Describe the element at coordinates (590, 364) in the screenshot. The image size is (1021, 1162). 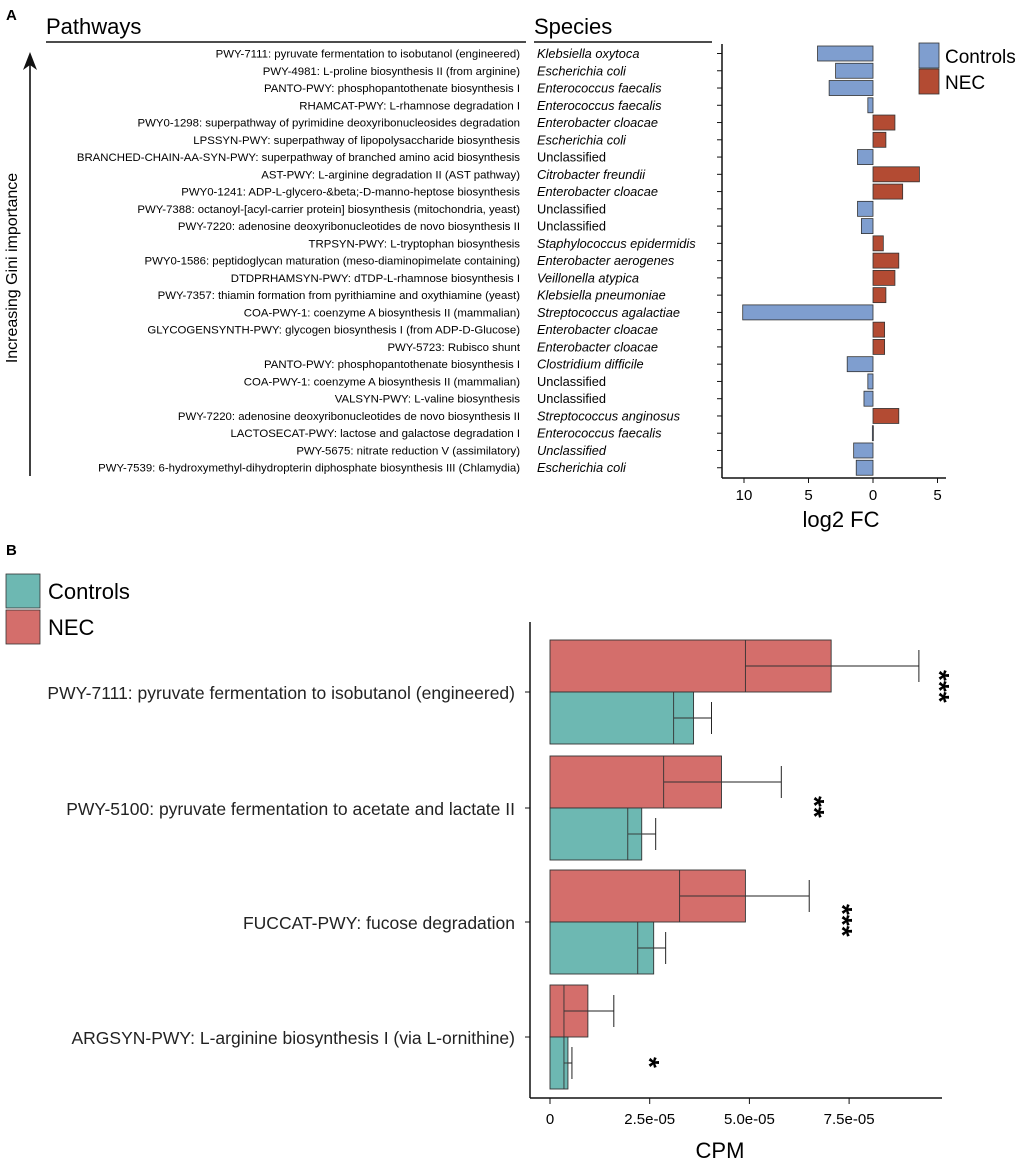
I see `species-label: Clostridium difficile` at that location.